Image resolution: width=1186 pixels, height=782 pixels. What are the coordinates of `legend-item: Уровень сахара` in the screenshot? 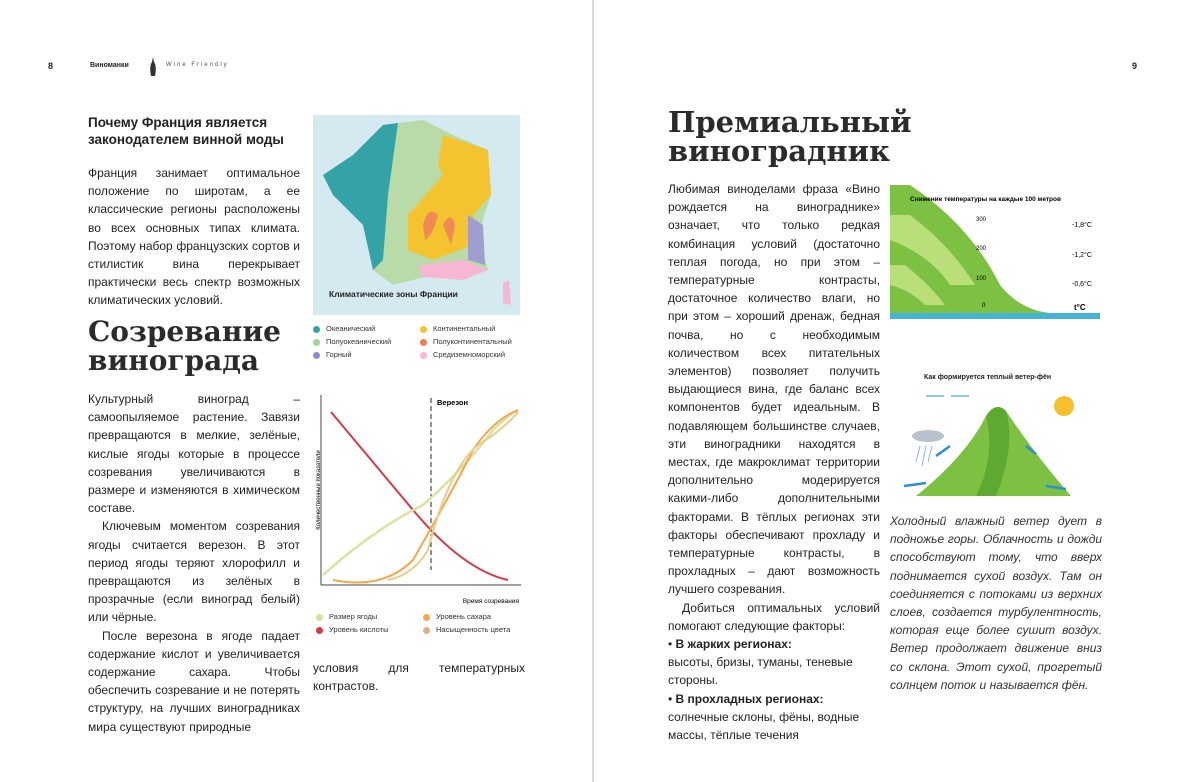 It's located at (475, 618).